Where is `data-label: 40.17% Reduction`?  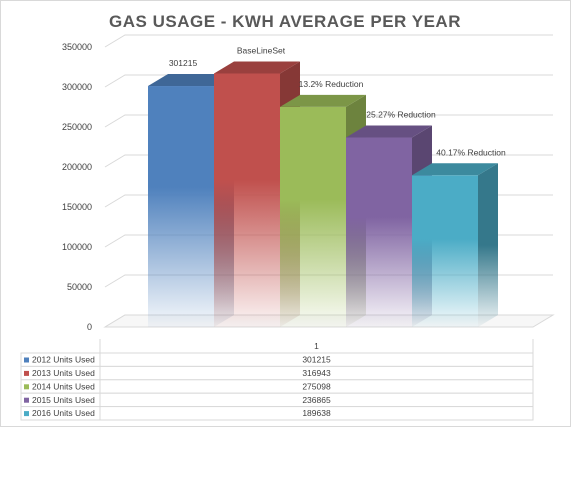
data-label: 40.17% Reduction is located at coordinates (471, 152).